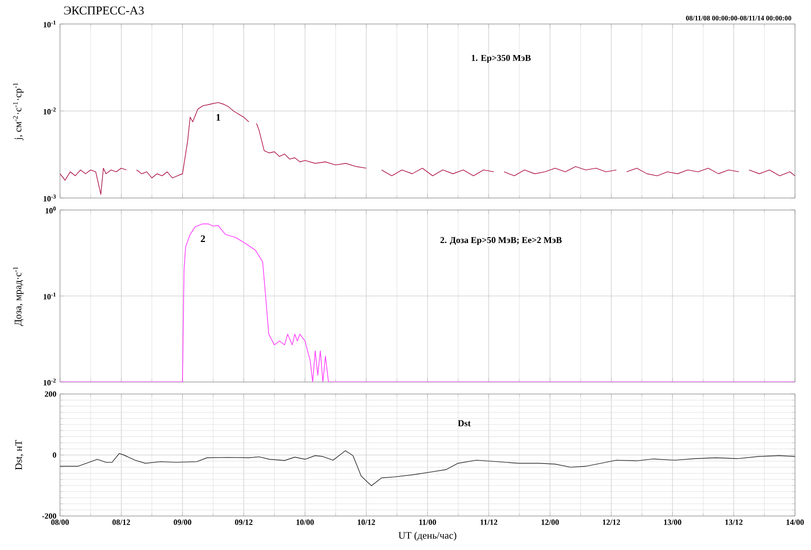 This screenshot has height=550, width=811. Describe the element at coordinates (464, 423) in the screenshot. I see `annotation: Dst` at that location.